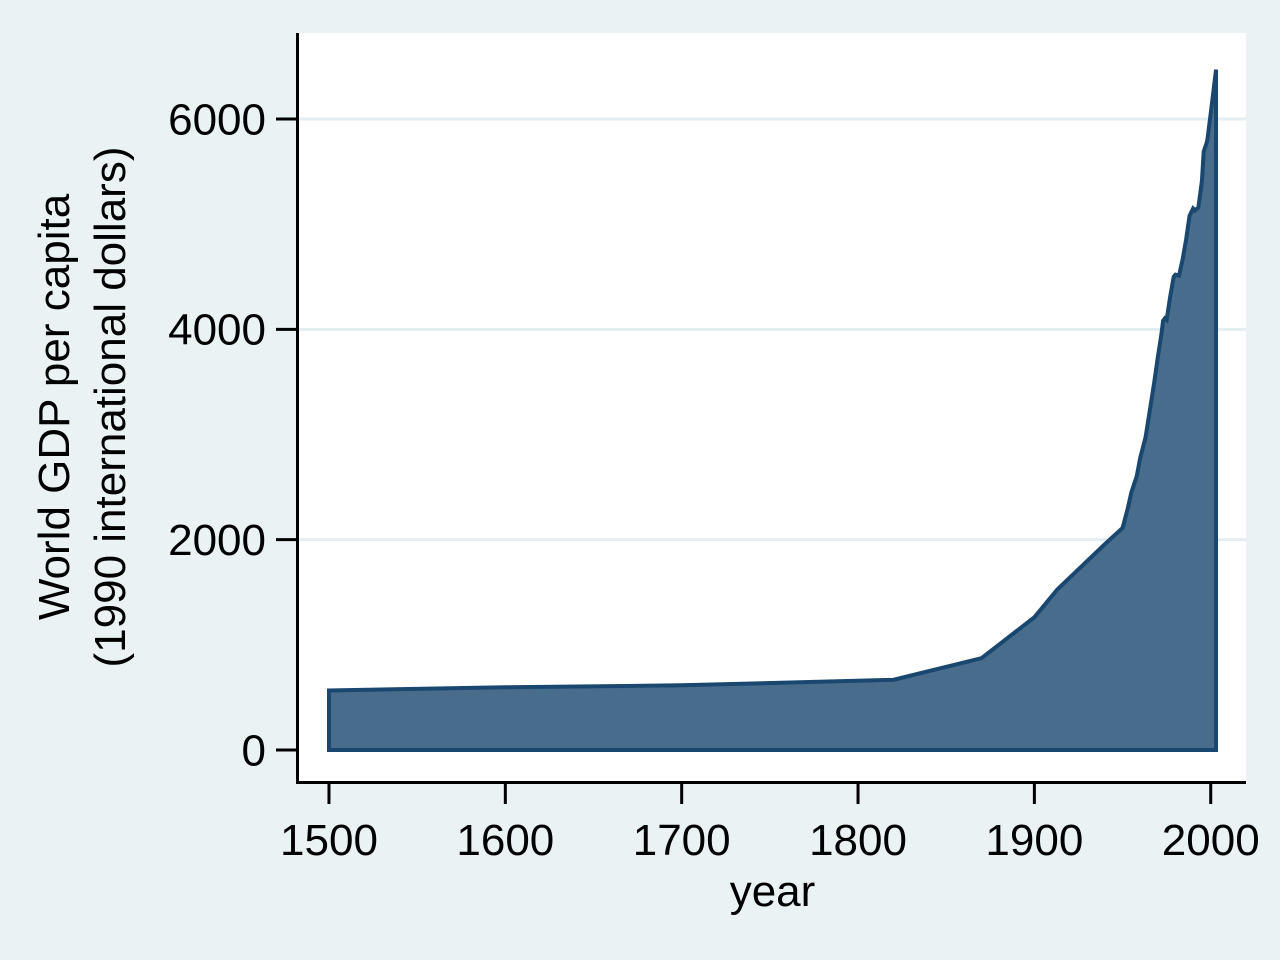 Image resolution: width=1280 pixels, height=960 pixels. What do you see at coordinates (772, 891) in the screenshot?
I see `x-axis-title: year` at bounding box center [772, 891].